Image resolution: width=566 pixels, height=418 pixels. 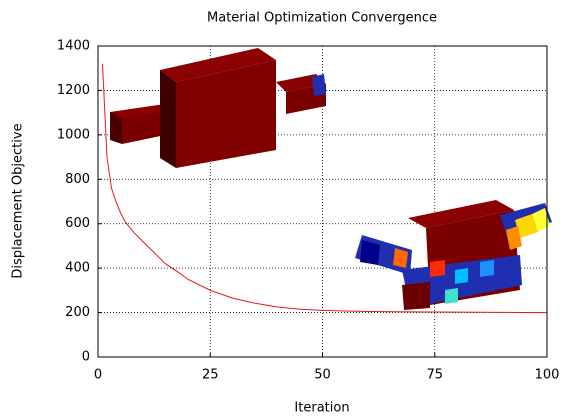 What do you see at coordinates (321, 408) in the screenshot?
I see `x-axis-label: Iteration` at bounding box center [321, 408].